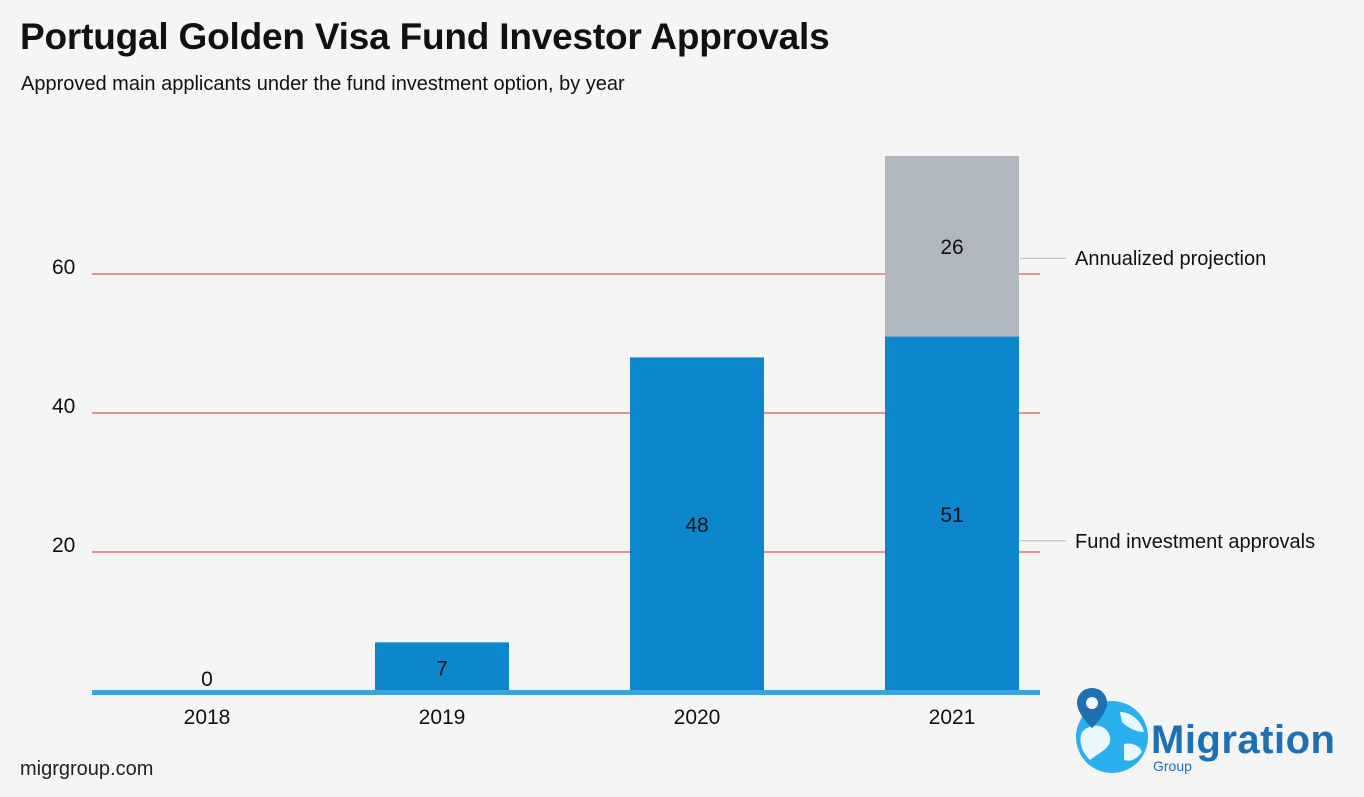  I want to click on bar-projection-2021, so click(952, 246).